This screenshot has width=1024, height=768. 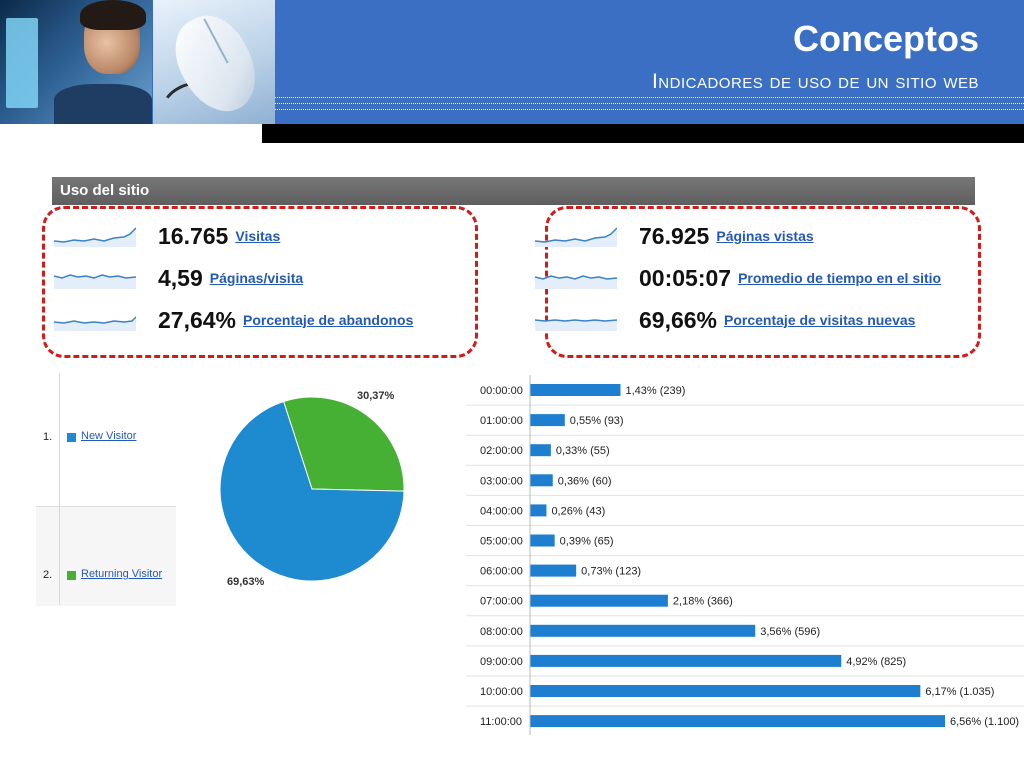 I want to click on header-black-bar, so click(x=643, y=133).